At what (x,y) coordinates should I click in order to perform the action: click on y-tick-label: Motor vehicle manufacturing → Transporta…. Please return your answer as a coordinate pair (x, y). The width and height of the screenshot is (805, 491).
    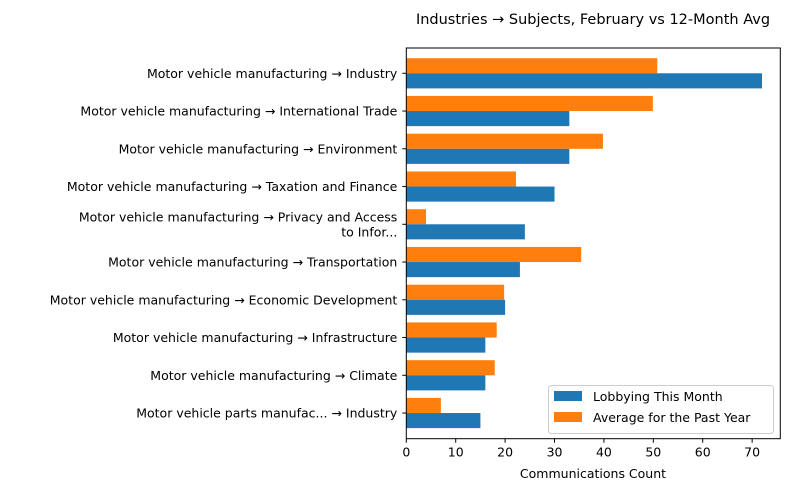
    Looking at the image, I should click on (252, 262).